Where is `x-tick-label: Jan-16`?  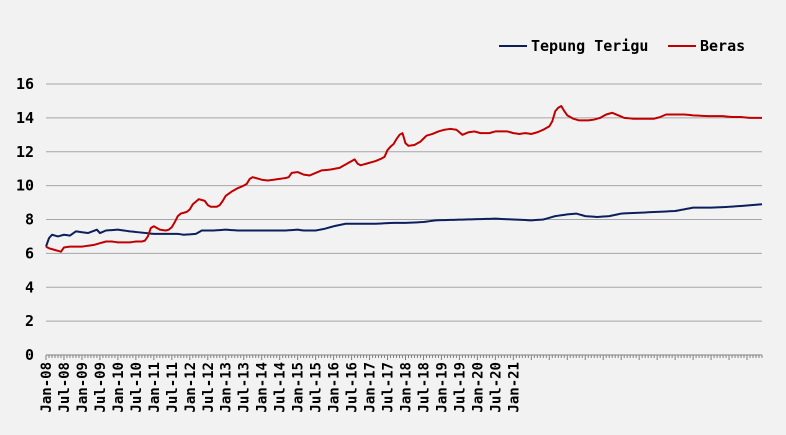 x-tick-label: Jan-16 is located at coordinates (335, 387).